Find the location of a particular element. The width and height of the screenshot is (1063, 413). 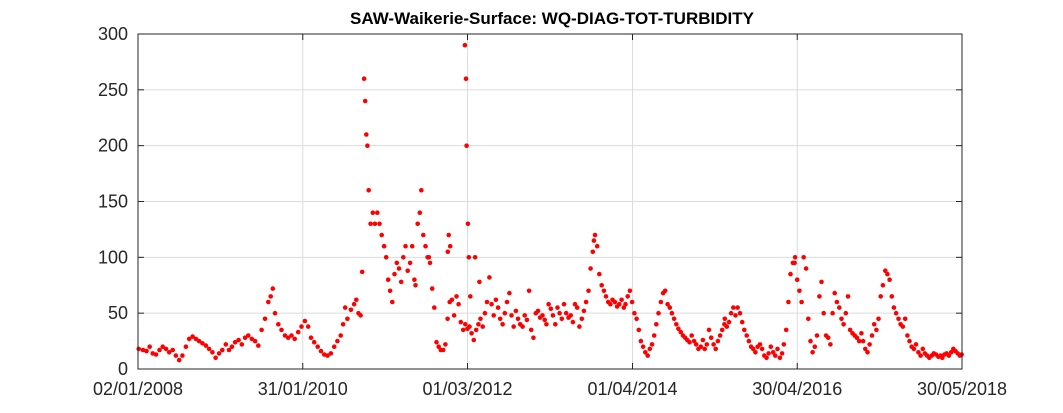

y-tick-label: 300 is located at coordinates (113, 34).